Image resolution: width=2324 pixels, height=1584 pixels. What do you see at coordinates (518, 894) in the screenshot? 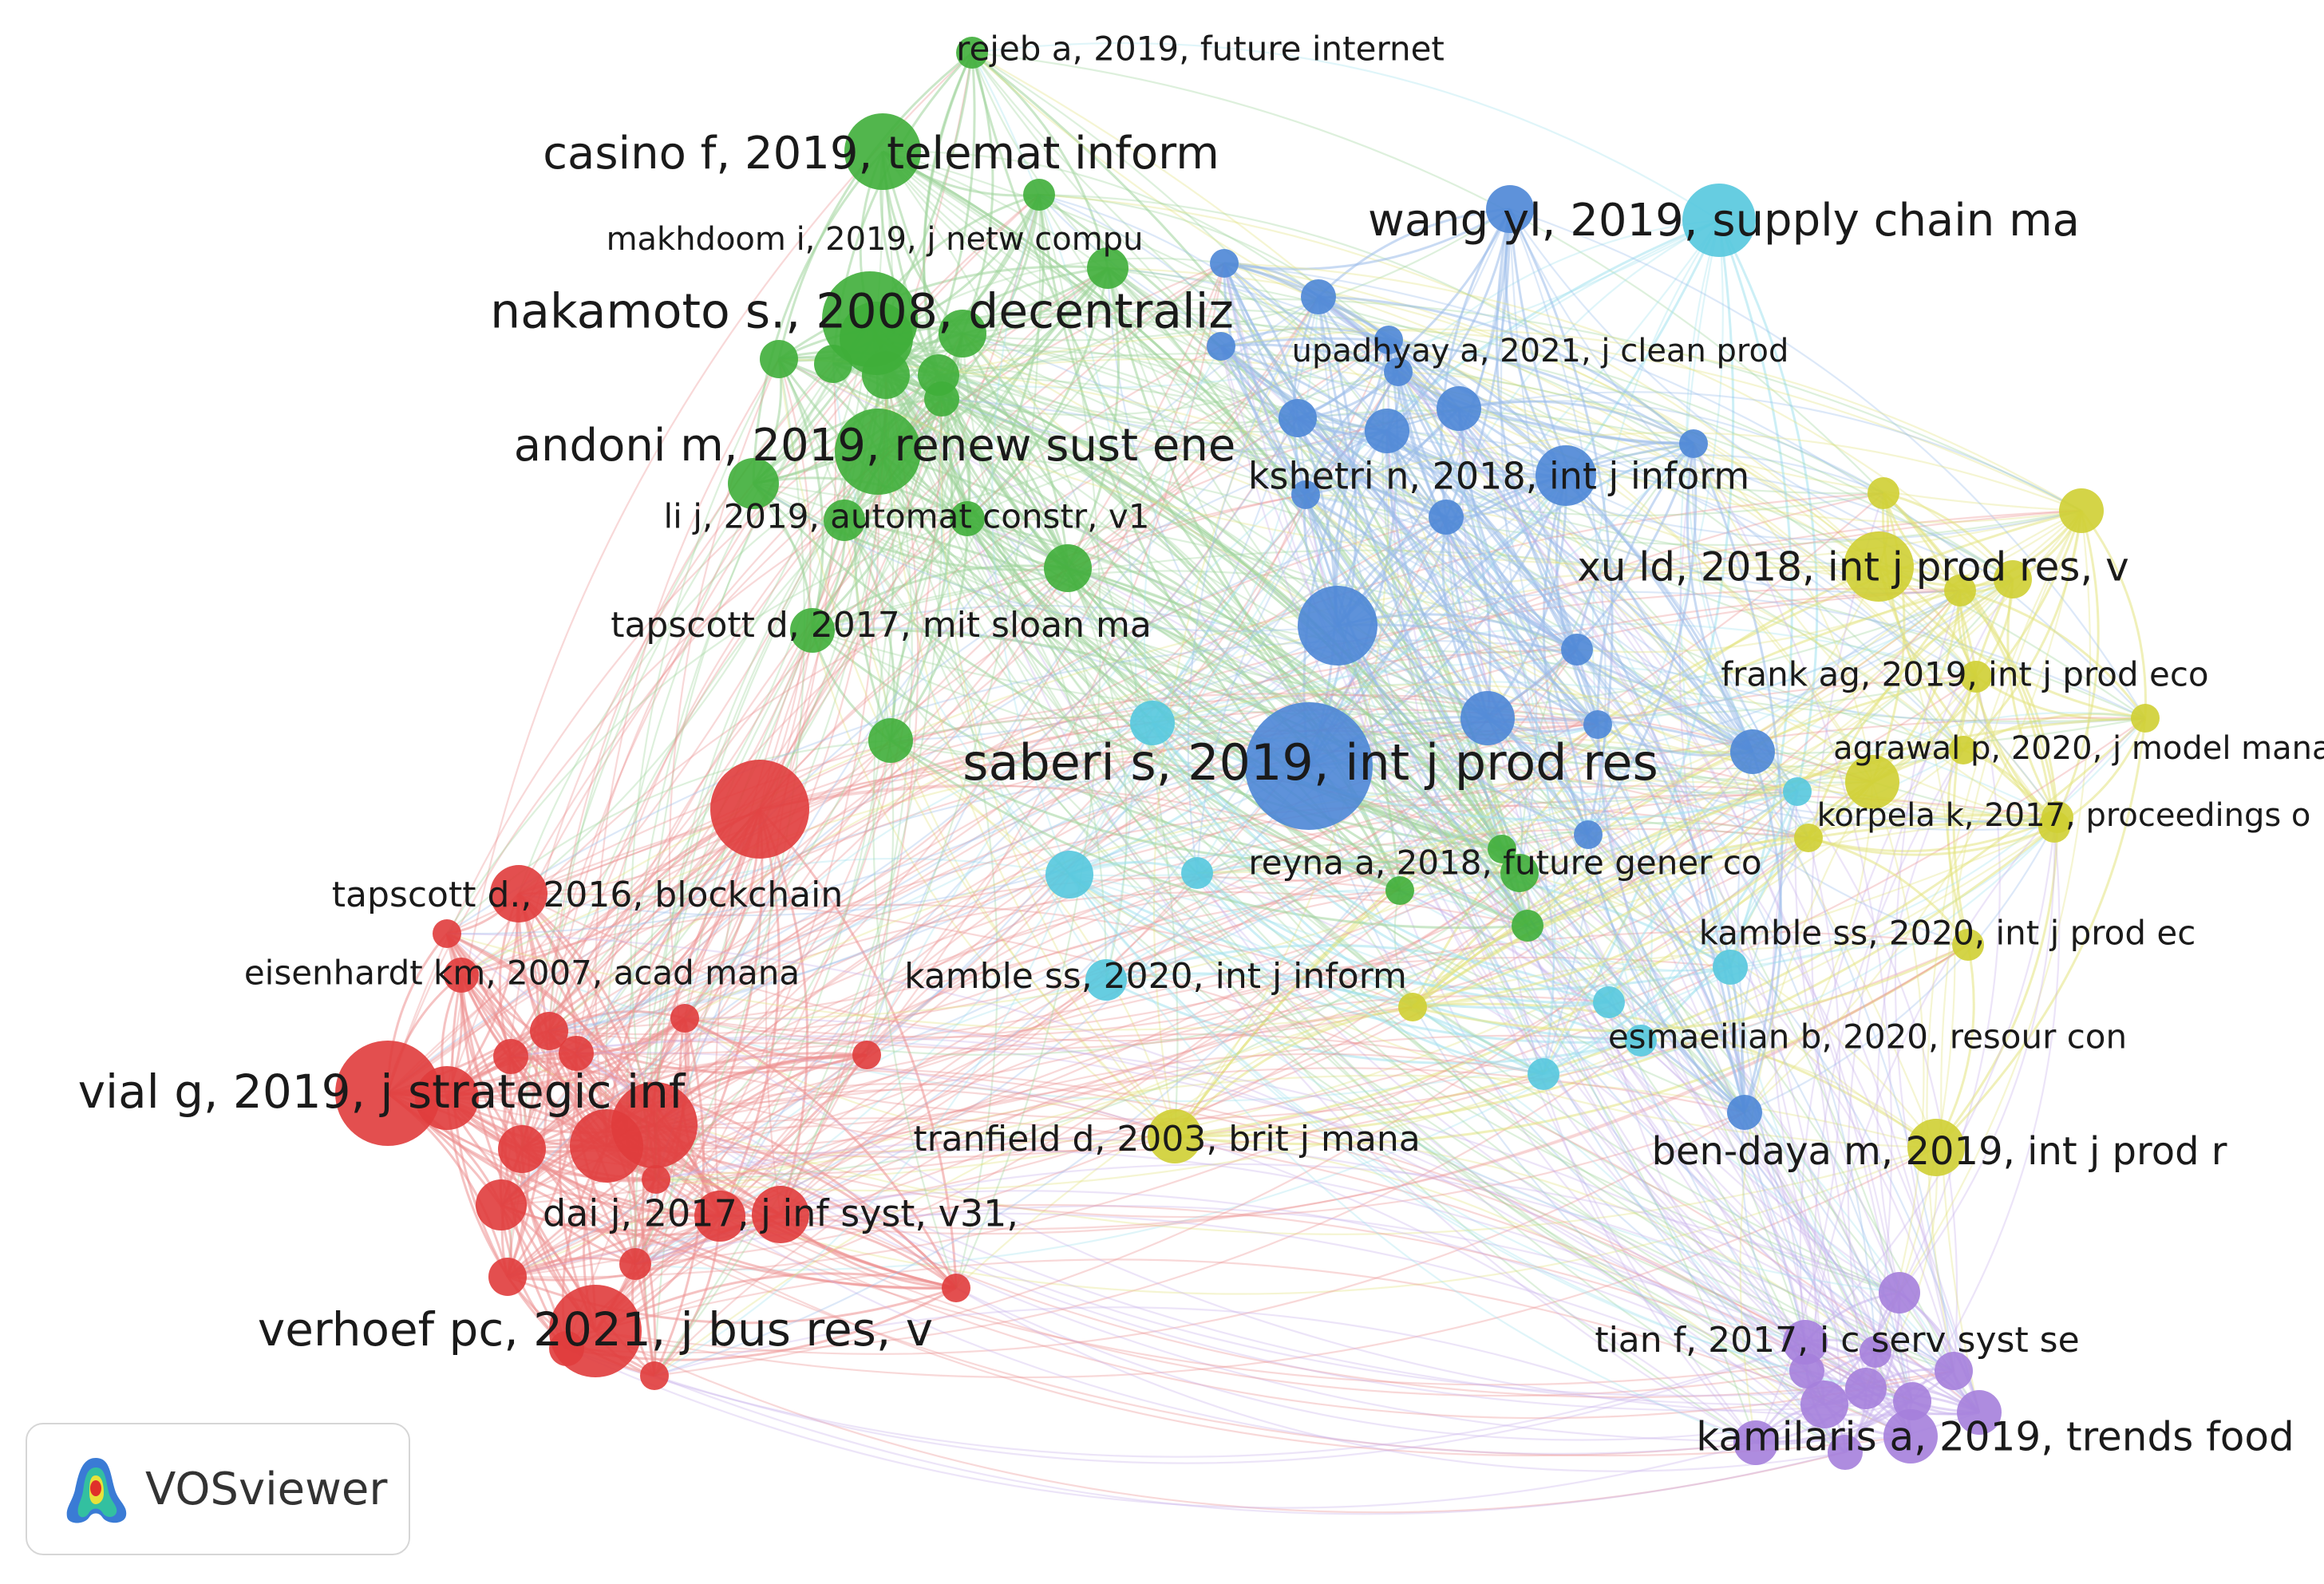
I see `node-tapscott2016` at bounding box center [518, 894].